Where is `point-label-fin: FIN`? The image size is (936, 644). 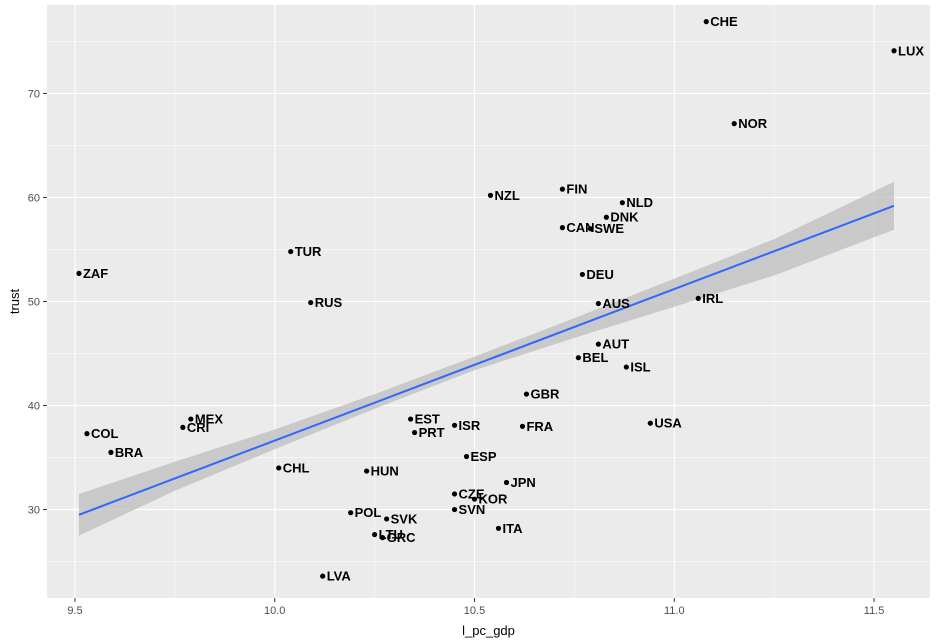
point-label-fin: FIN is located at coordinates (576, 189).